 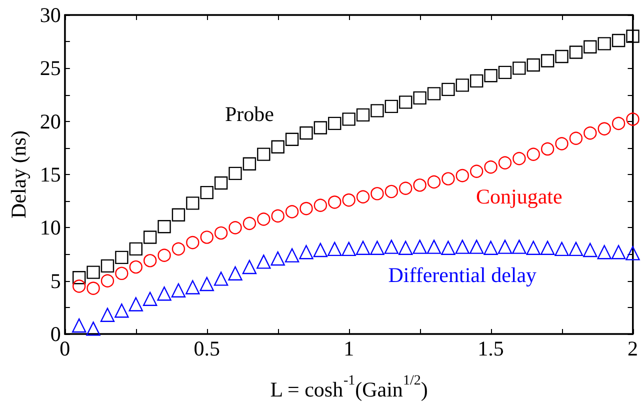 What do you see at coordinates (55, 280) in the screenshot?
I see `y-tick-label: 5` at bounding box center [55, 280].